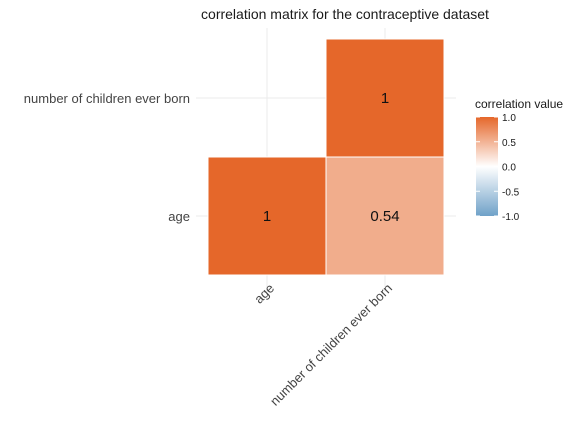  What do you see at coordinates (179, 216) in the screenshot?
I see `y-tick-label: age` at bounding box center [179, 216].